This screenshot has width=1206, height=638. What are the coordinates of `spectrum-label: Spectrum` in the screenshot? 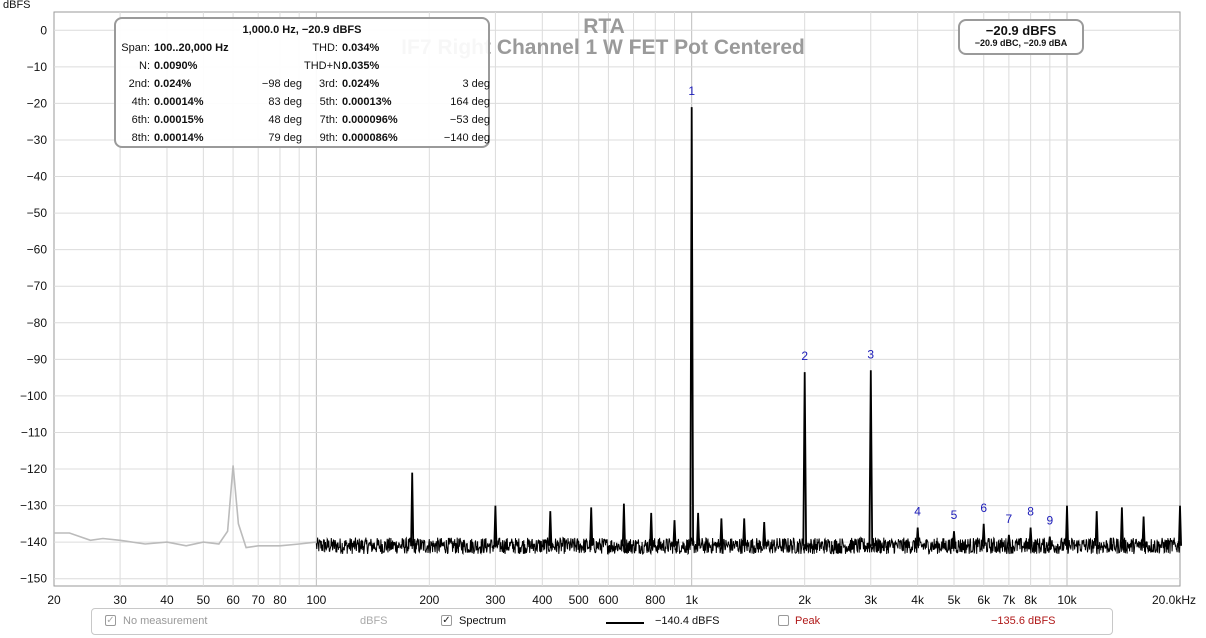 It's located at (483, 621).